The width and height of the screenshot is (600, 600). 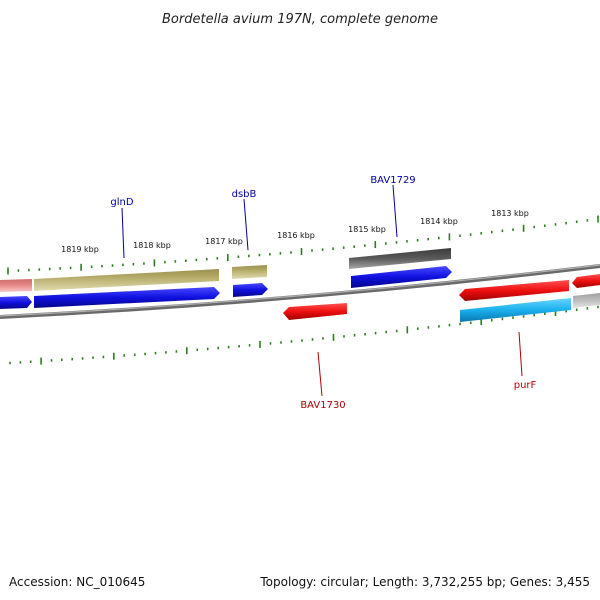 I want to click on gene-label-purF: purF, so click(x=525, y=385).